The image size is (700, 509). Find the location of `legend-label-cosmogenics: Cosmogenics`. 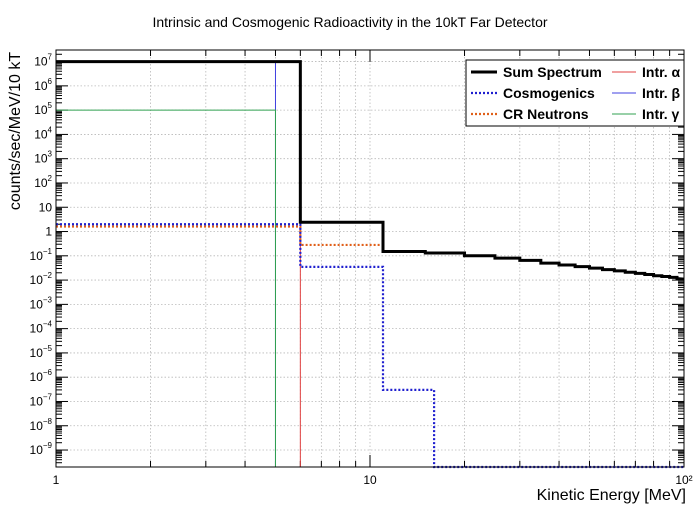

legend-label-cosmogenics: Cosmogenics is located at coordinates (549, 93).